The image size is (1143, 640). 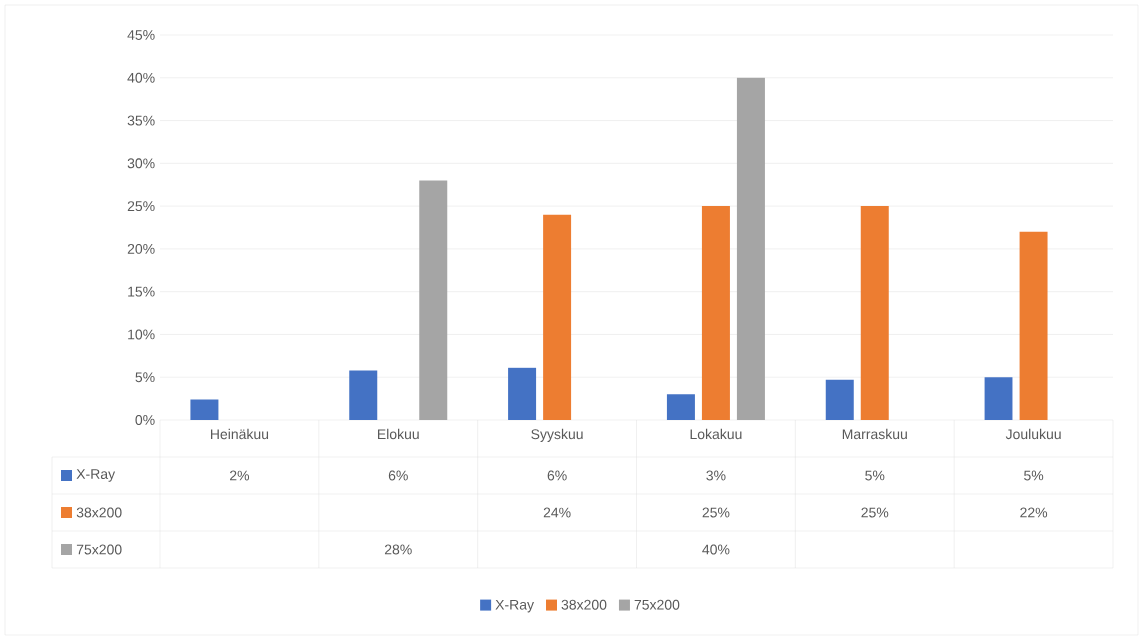 I want to click on y-tick-label: 0%, so click(x=145, y=420).